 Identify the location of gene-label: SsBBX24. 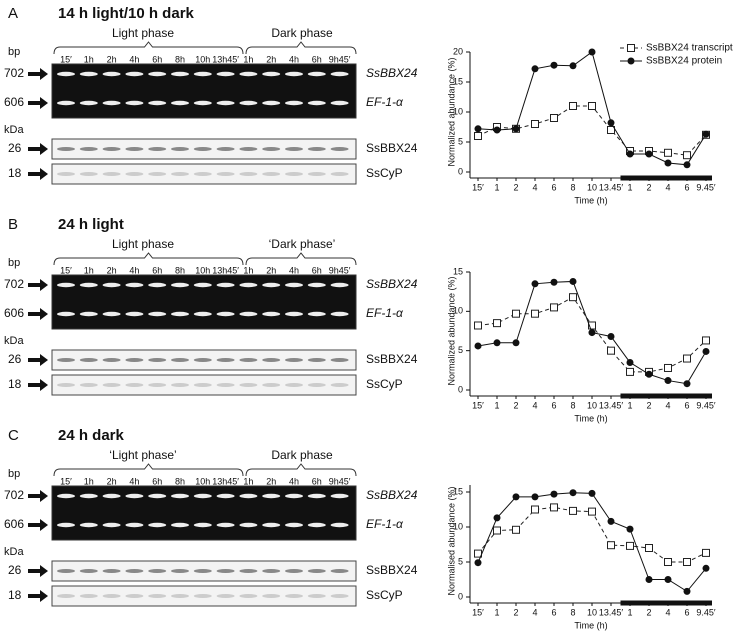
(392, 73).